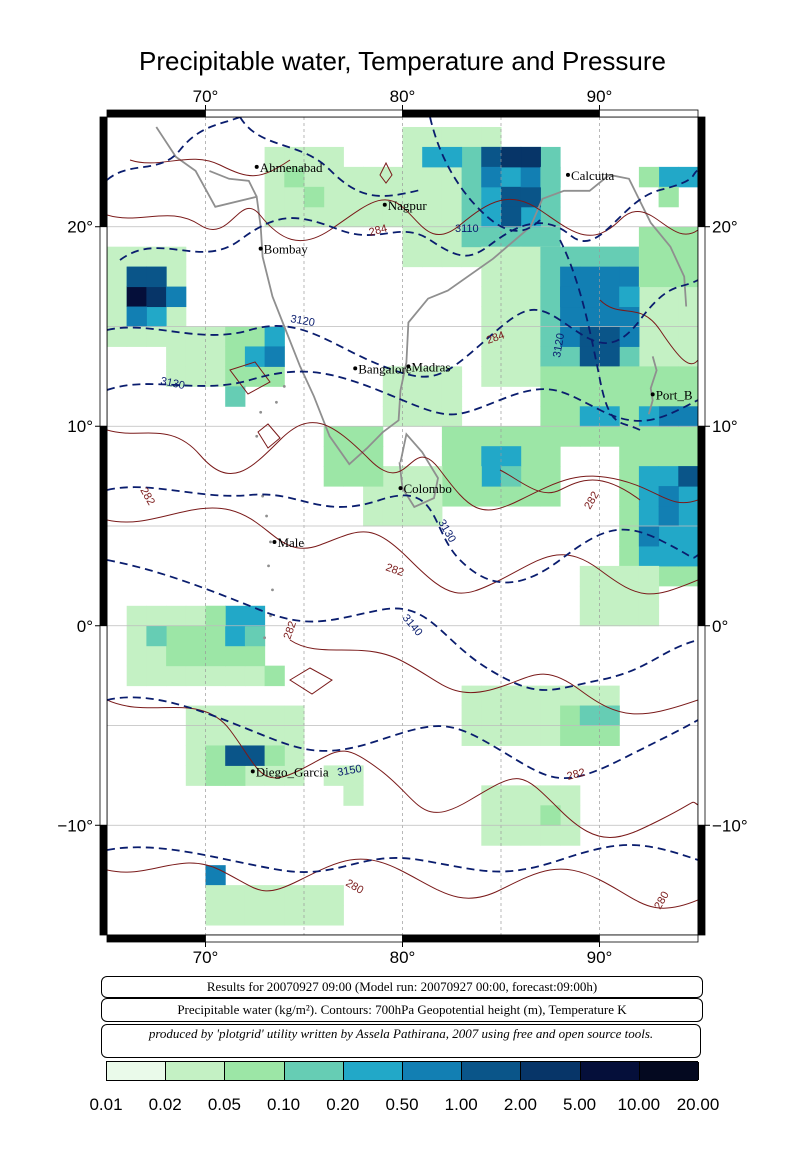  What do you see at coordinates (80, 426) in the screenshot?
I see `y-tick-label: 10°` at bounding box center [80, 426].